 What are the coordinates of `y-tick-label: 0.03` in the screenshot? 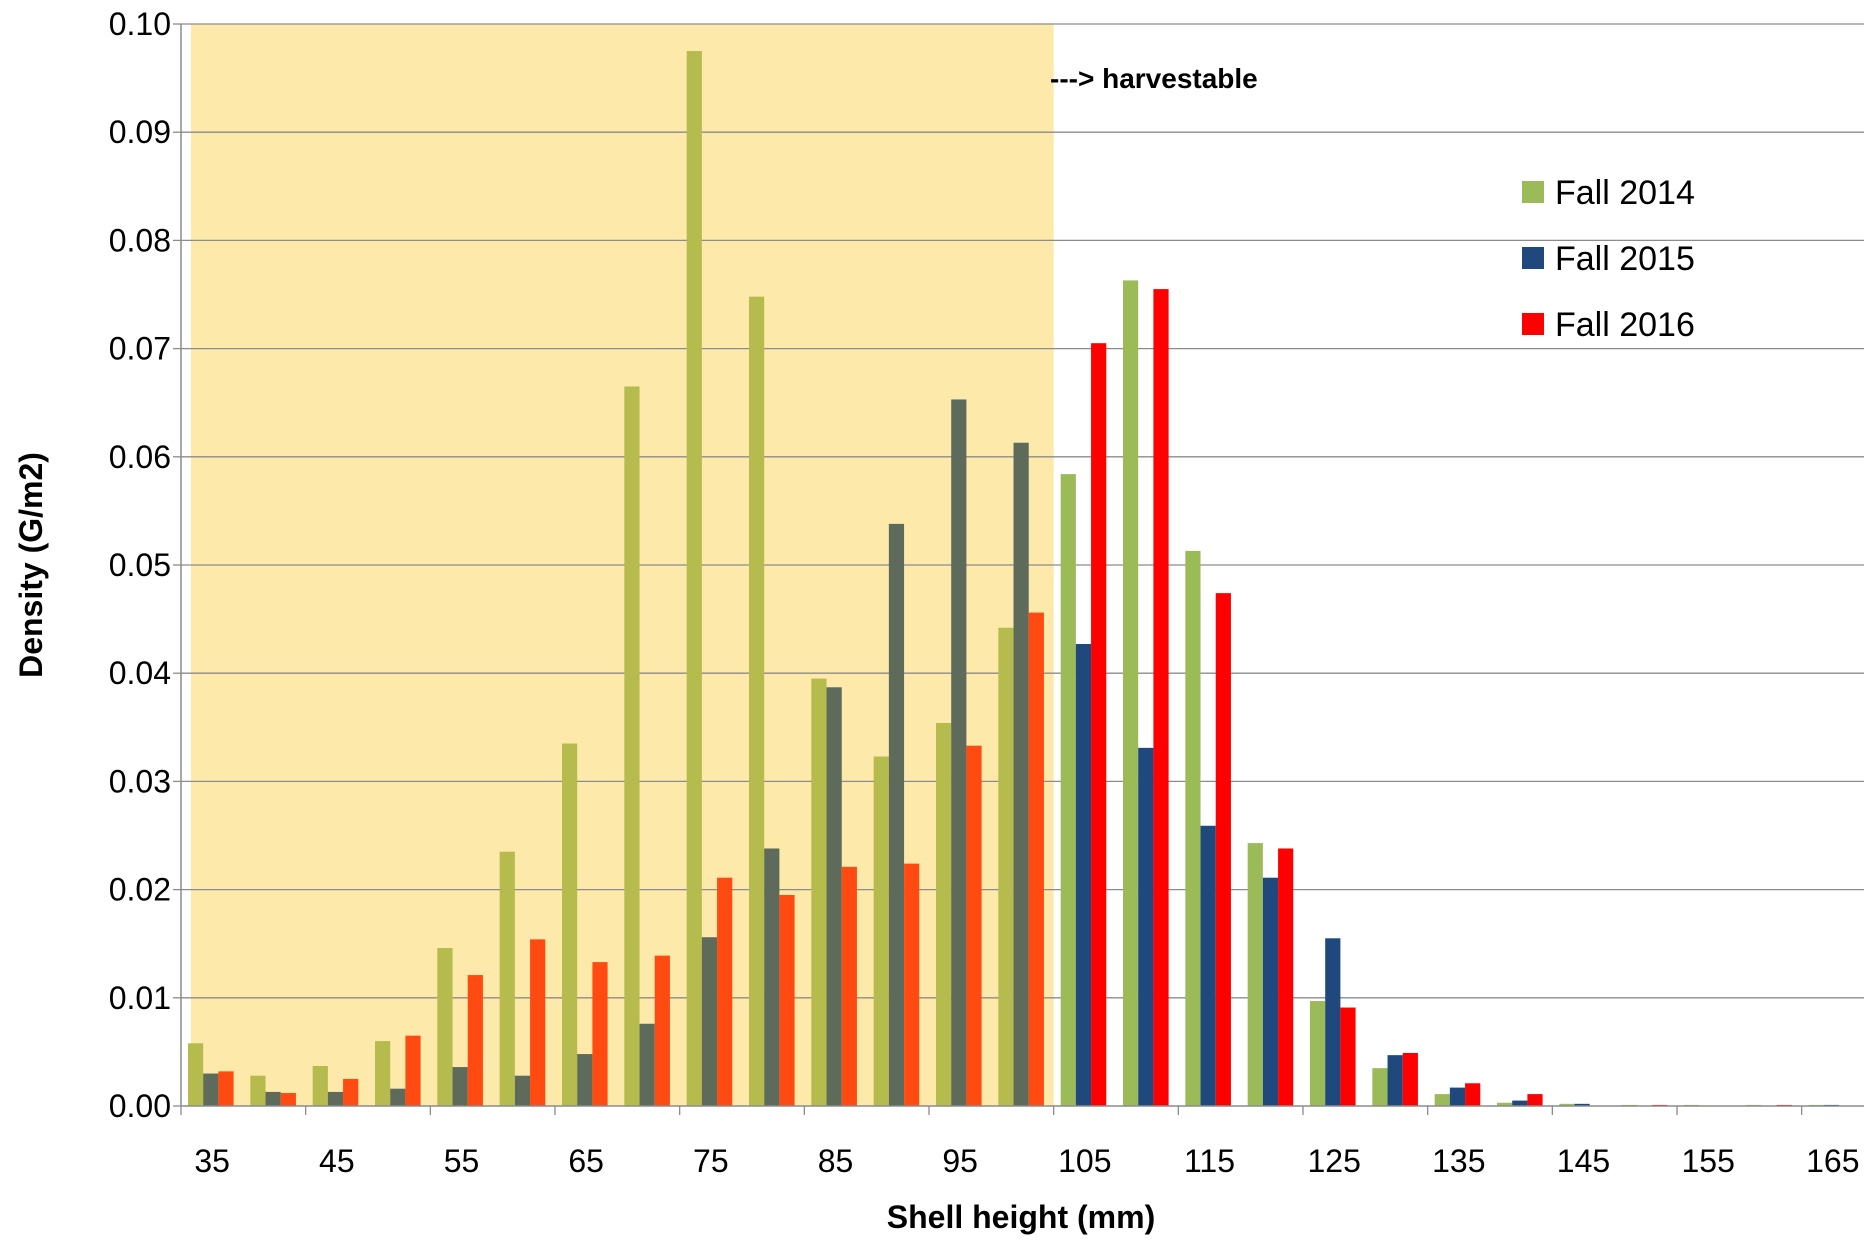 It's located at (140, 781).